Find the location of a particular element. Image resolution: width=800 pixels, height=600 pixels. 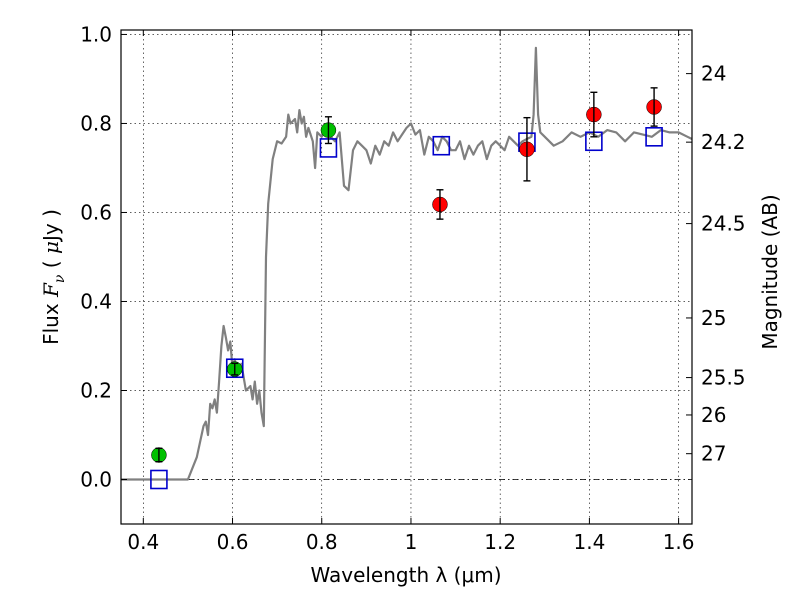

magnitude-tick-label: 24 is located at coordinates (713, 74).